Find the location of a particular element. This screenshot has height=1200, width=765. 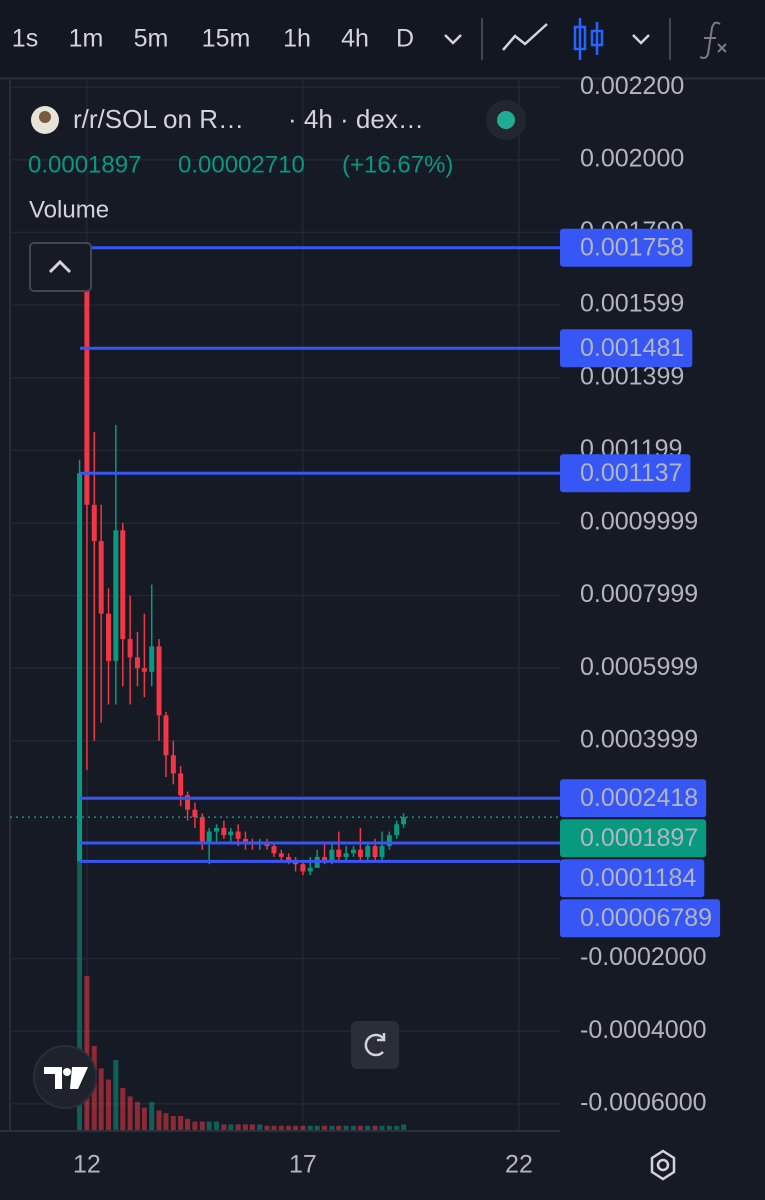

change-percent: (+16.67%) is located at coordinates (397, 164).